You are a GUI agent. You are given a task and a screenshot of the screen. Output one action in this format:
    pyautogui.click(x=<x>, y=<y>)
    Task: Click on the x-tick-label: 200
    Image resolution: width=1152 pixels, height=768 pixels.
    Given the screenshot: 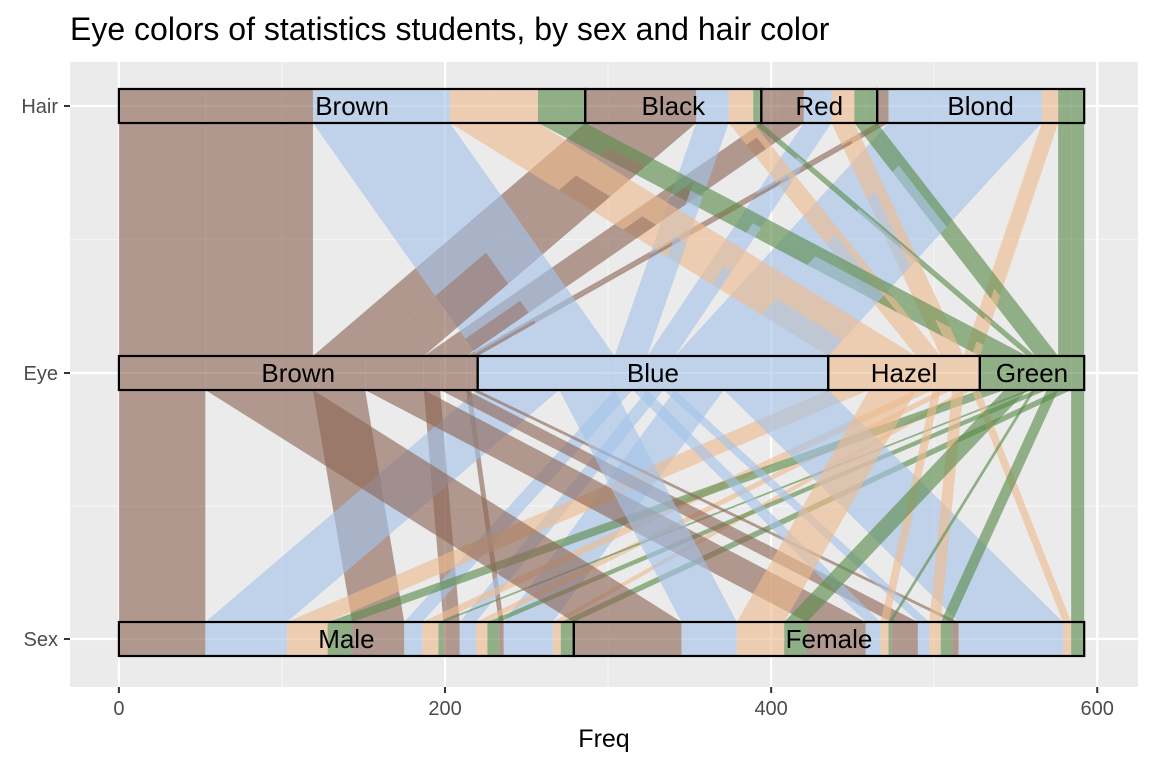 What is the action you would take?
    pyautogui.click(x=444, y=709)
    